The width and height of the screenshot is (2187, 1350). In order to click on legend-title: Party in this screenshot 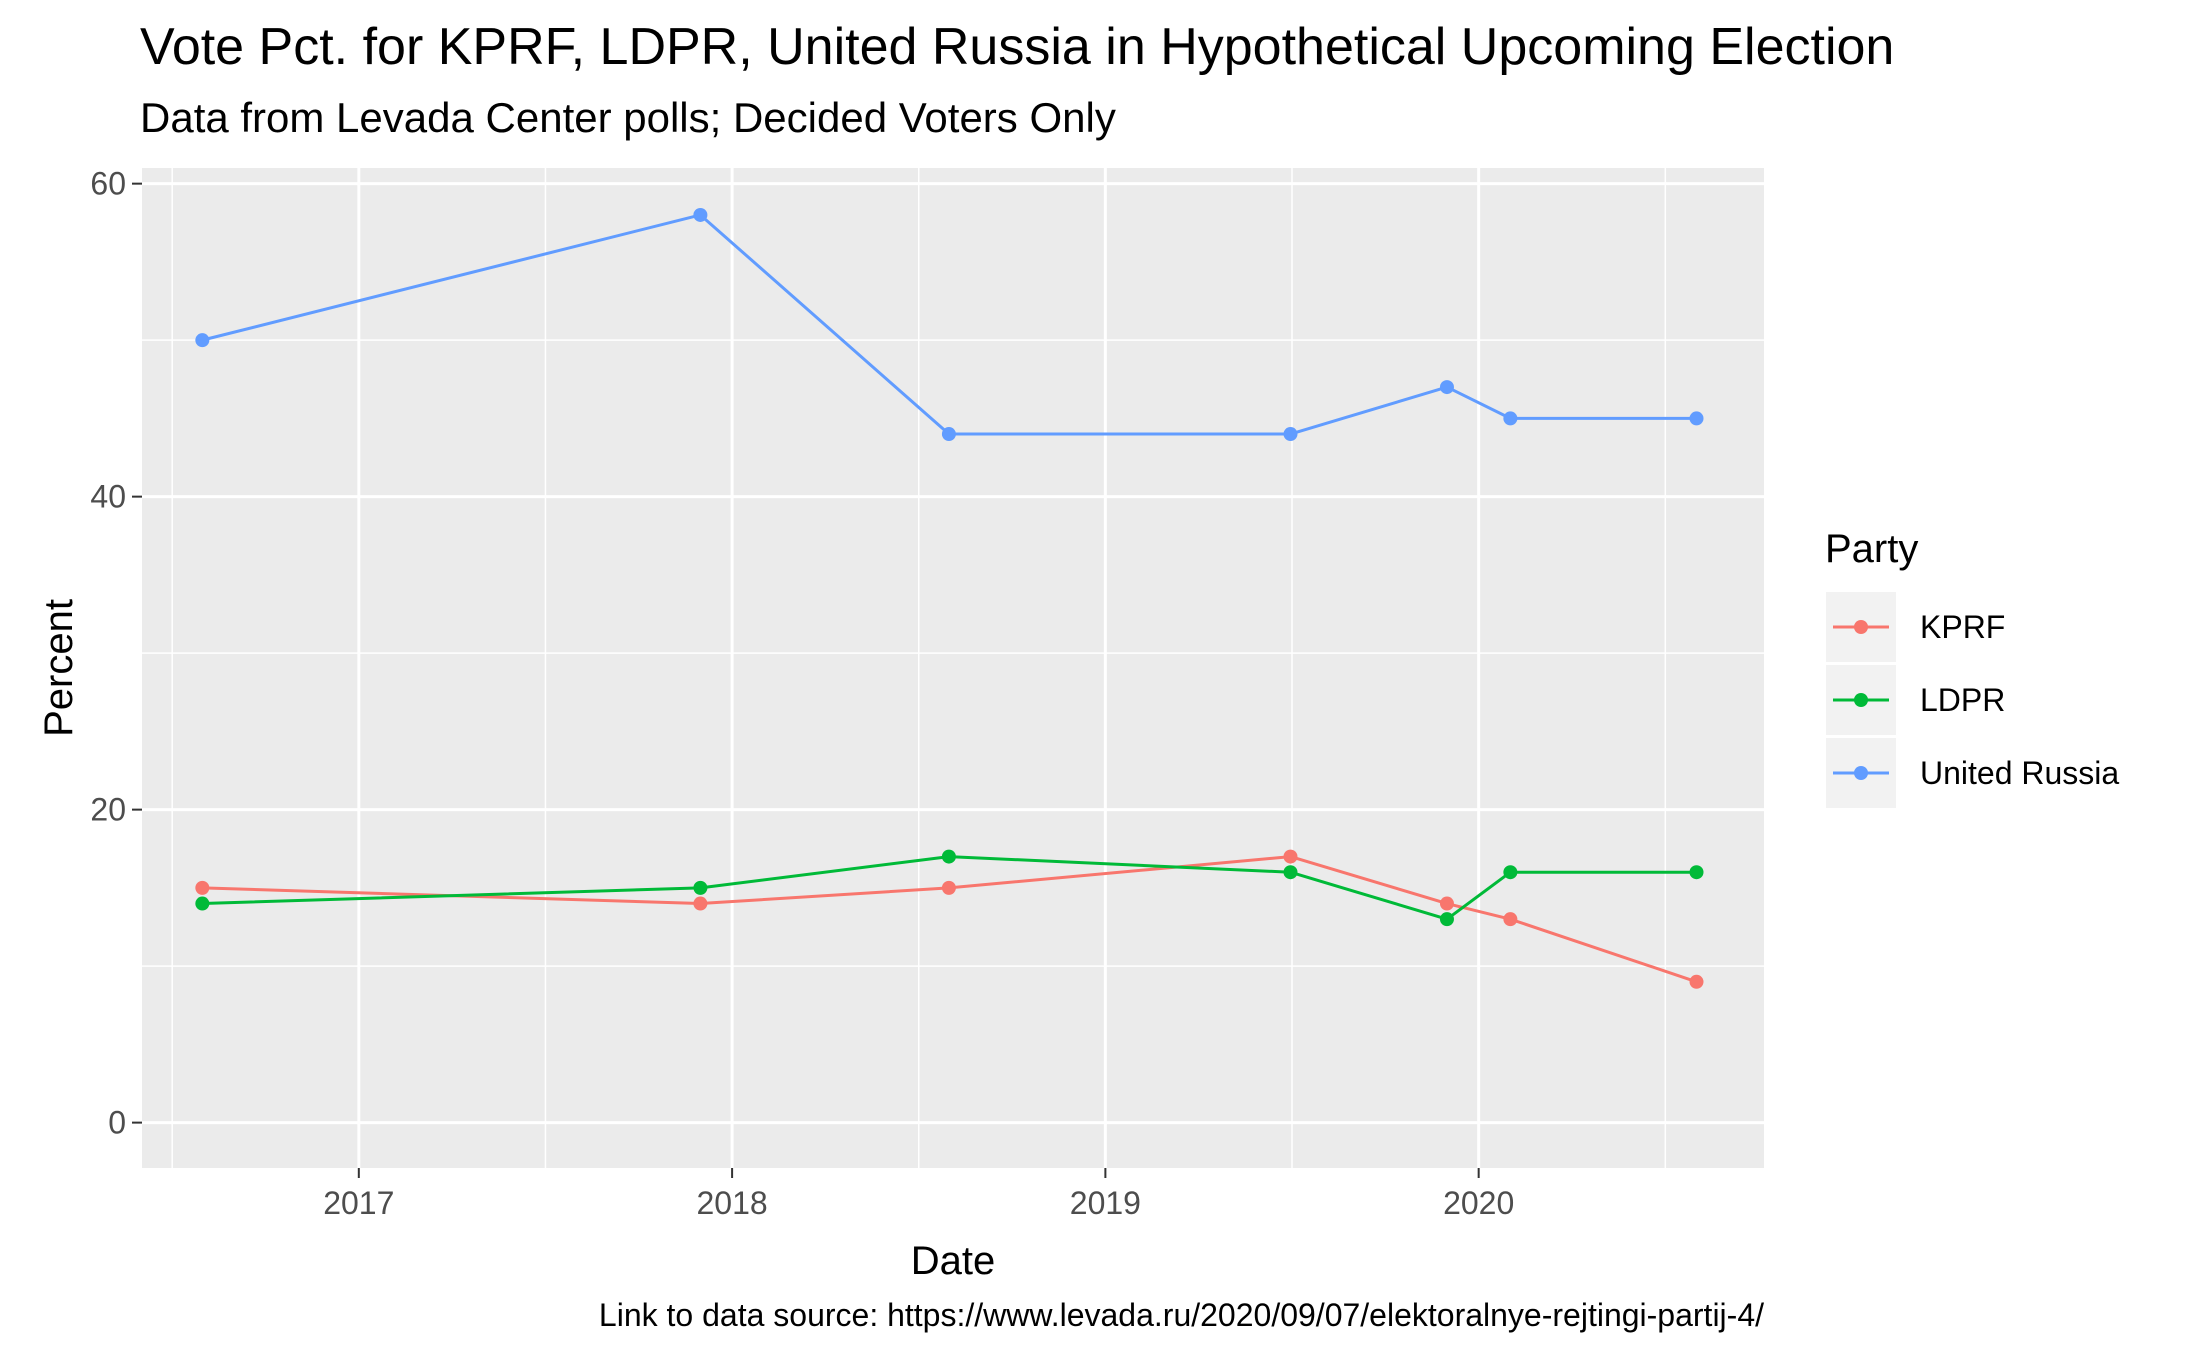, I will do `click(1871, 549)`.